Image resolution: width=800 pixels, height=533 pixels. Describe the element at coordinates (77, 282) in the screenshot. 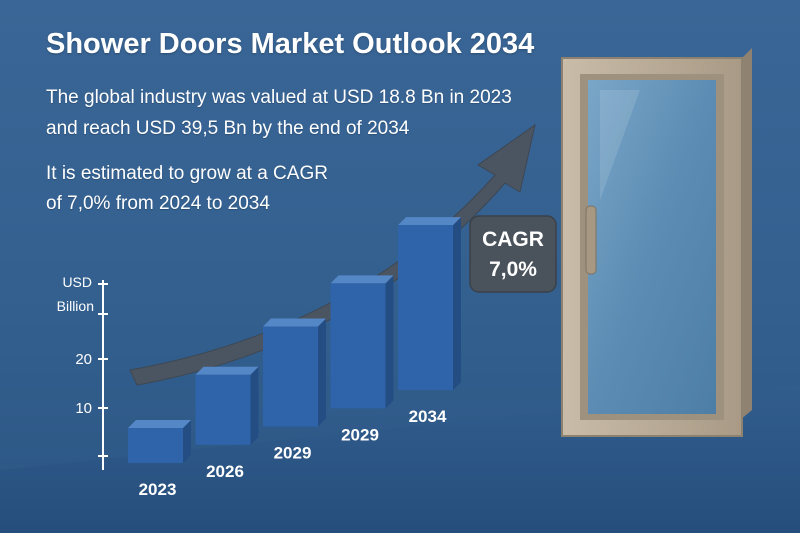

I see `y-axis-label-line-1: USD` at that location.